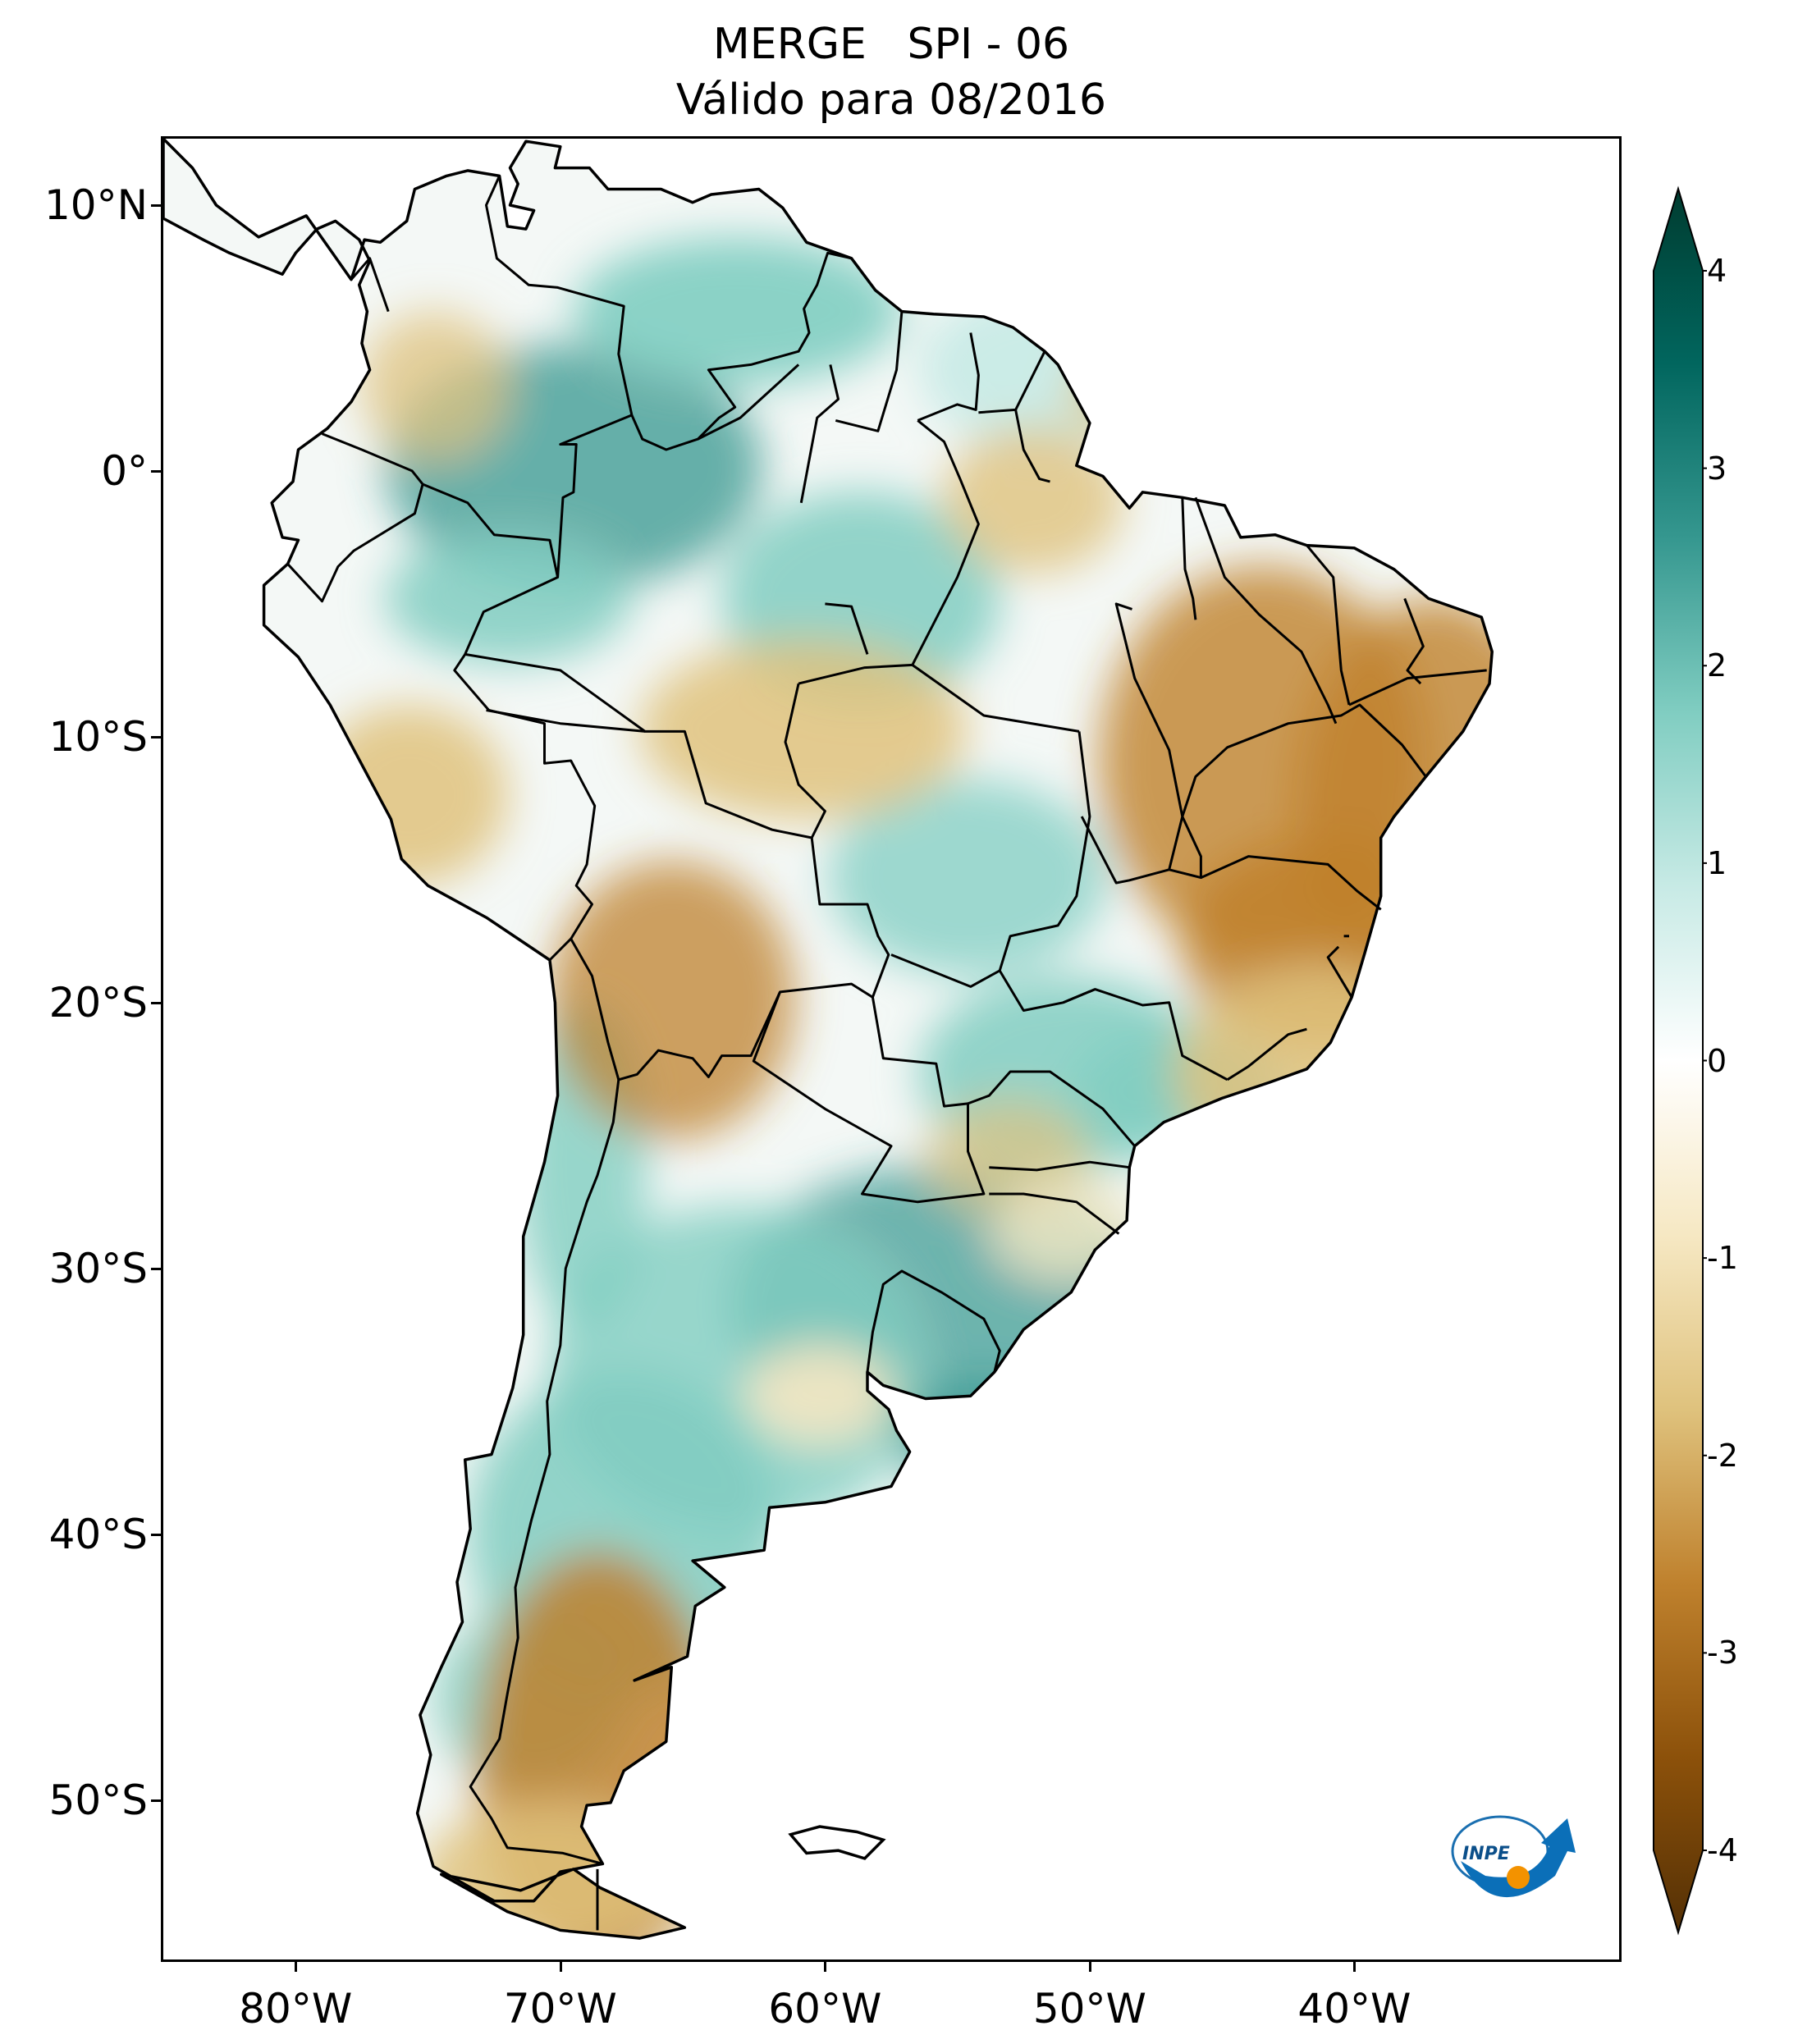  What do you see at coordinates (1717, 468) in the screenshot?
I see `colorbar-tick-label: 3` at bounding box center [1717, 468].